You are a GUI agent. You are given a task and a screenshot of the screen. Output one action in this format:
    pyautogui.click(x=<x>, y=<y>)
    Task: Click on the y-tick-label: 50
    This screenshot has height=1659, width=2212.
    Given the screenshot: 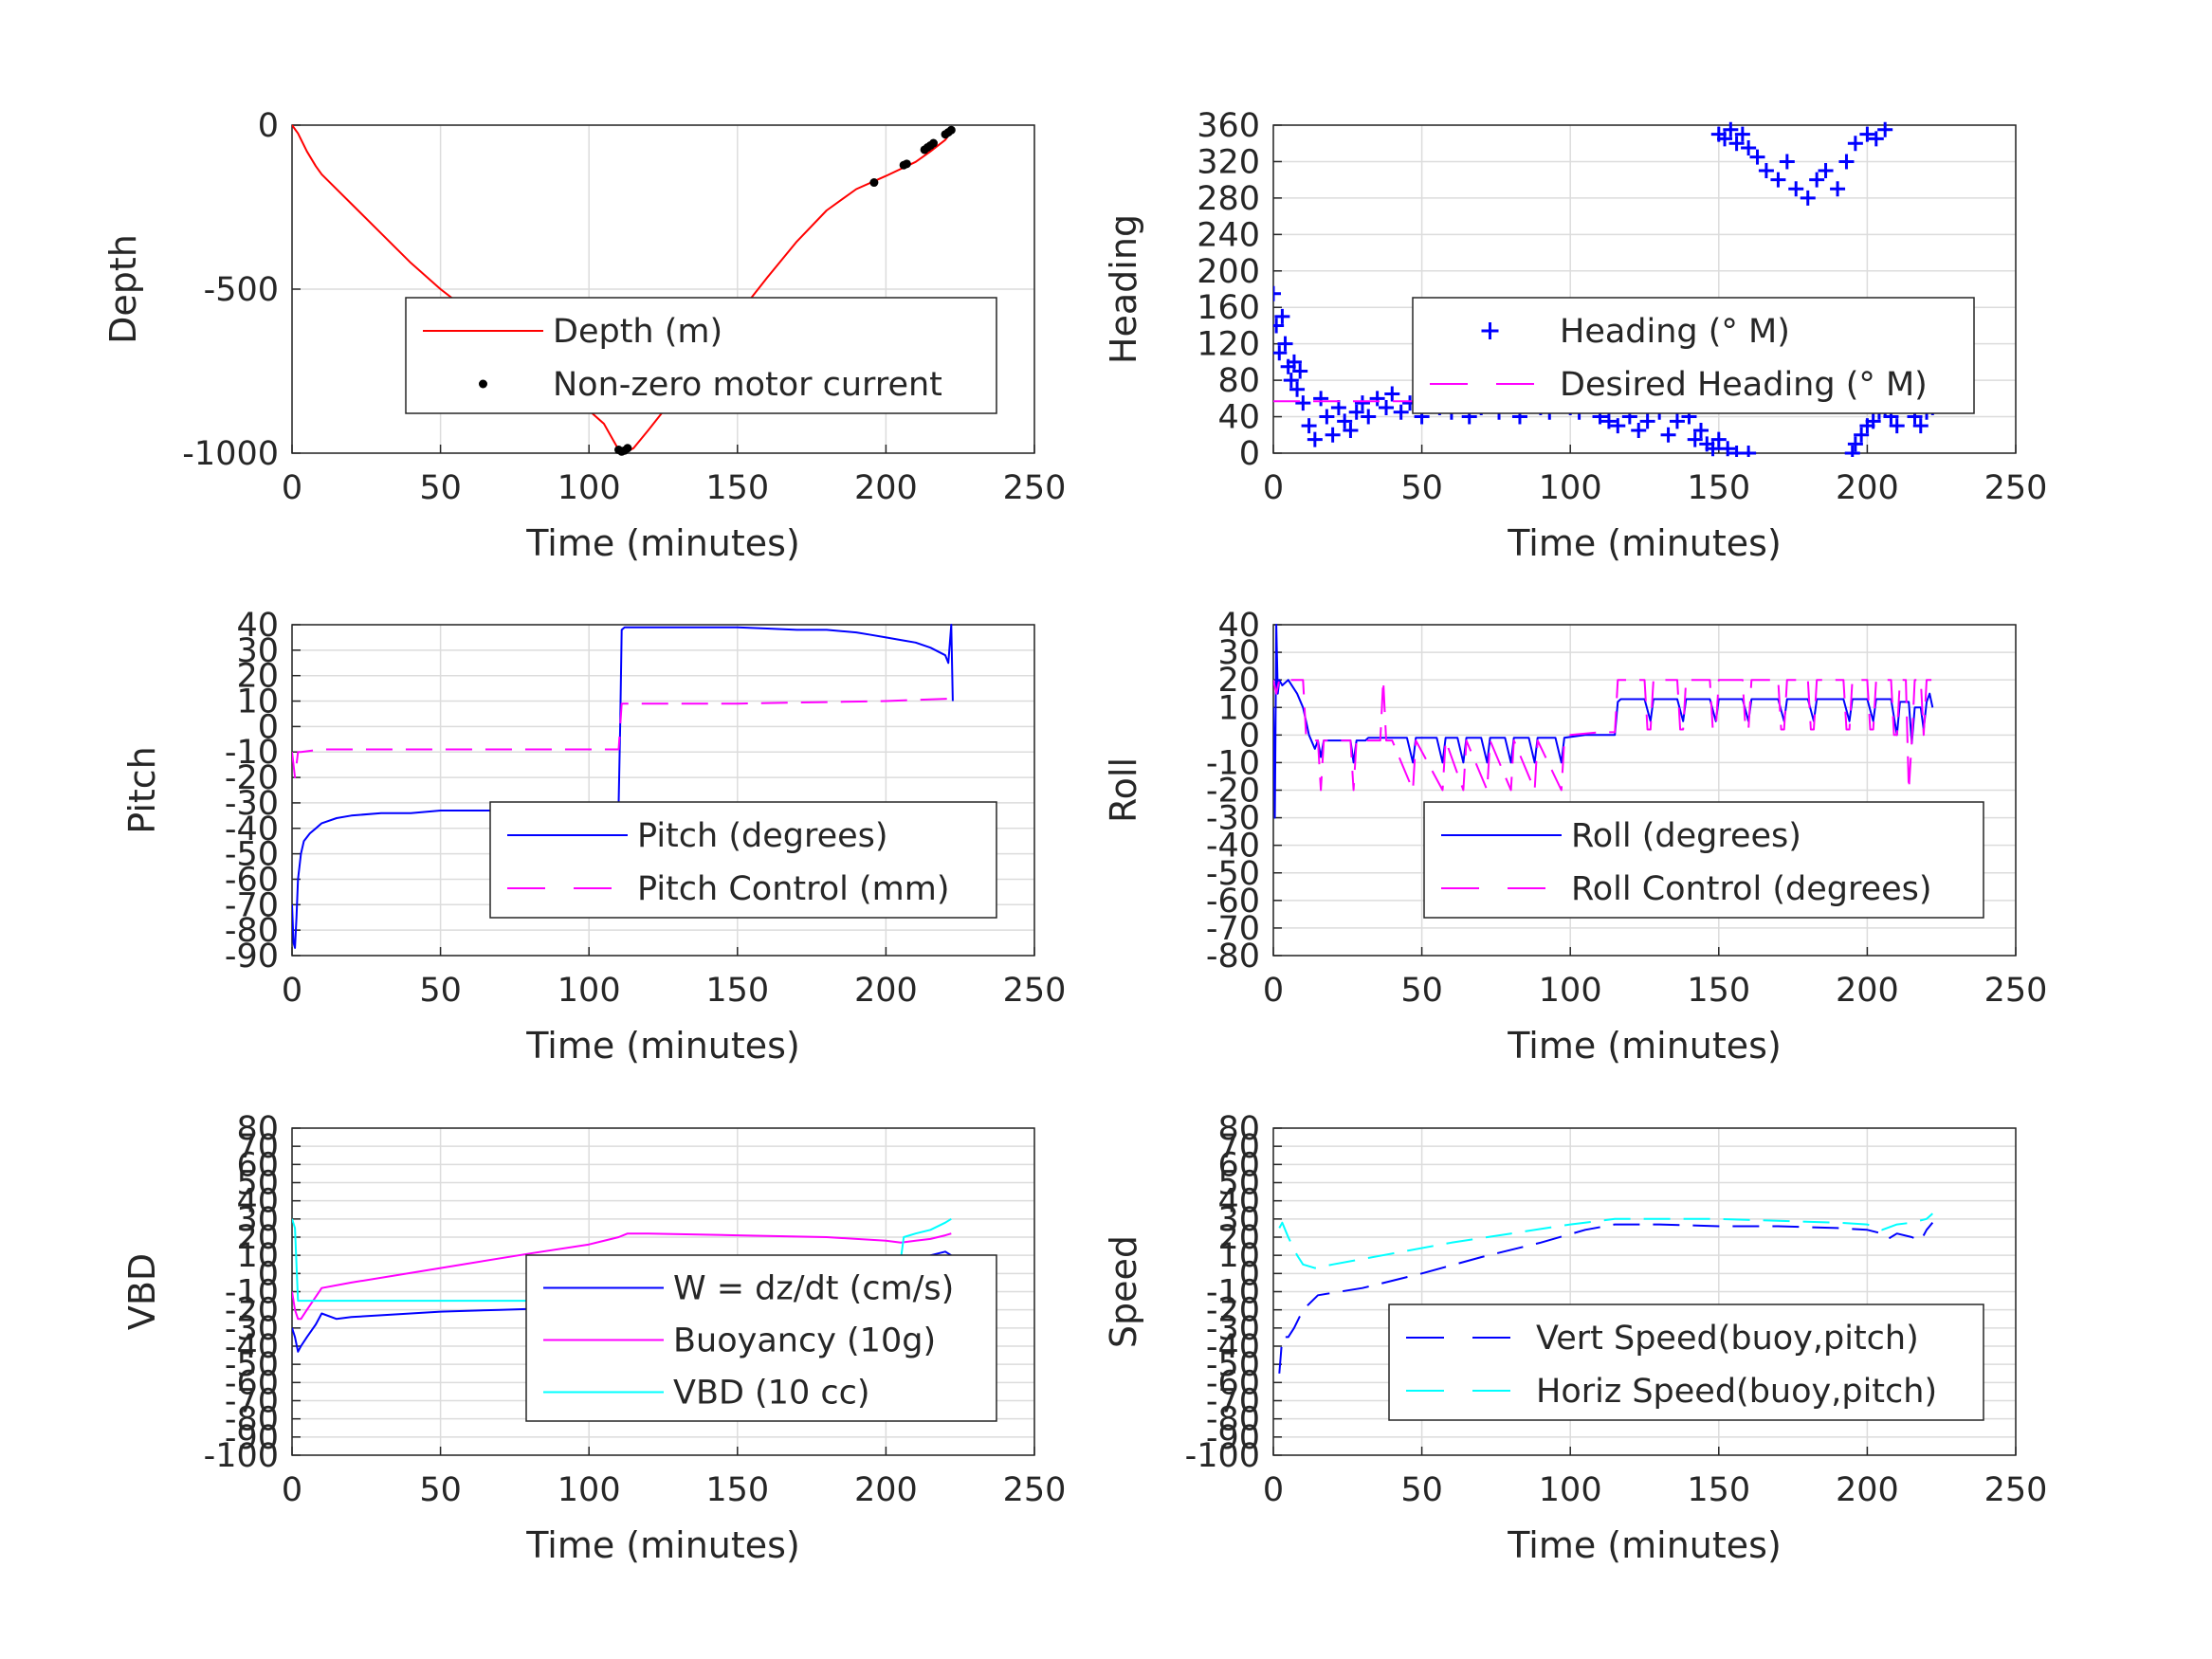 What is the action you would take?
    pyautogui.click(x=257, y=1184)
    